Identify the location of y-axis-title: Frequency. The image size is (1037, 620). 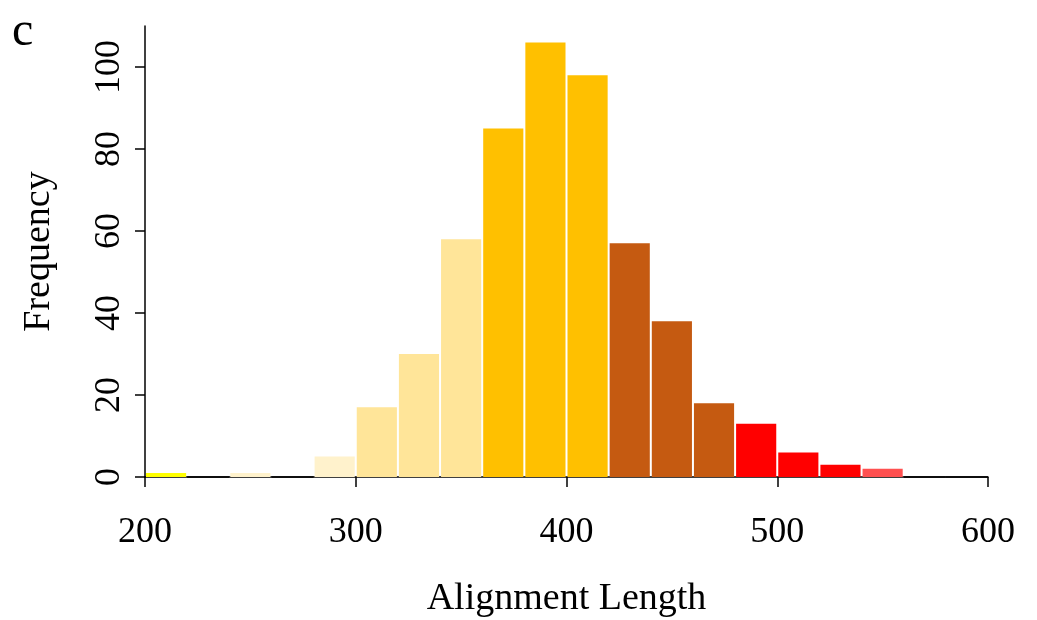
(36, 251).